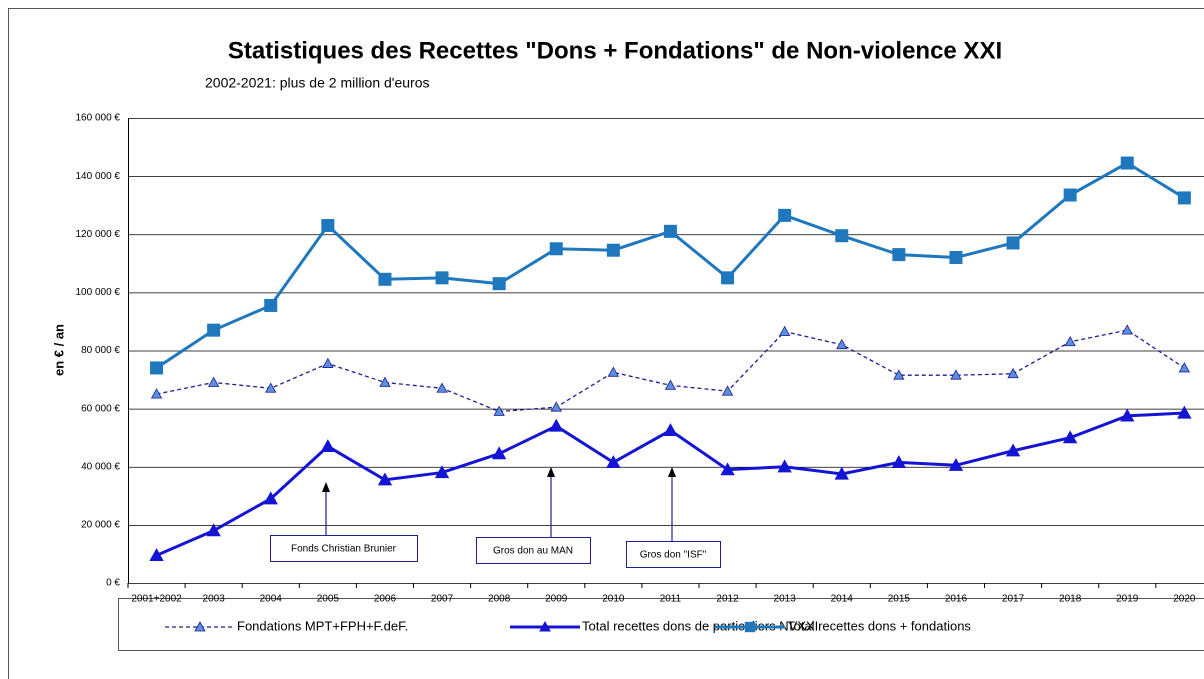  What do you see at coordinates (98, 234) in the screenshot?
I see `y-tick-label: 120 000 €` at bounding box center [98, 234].